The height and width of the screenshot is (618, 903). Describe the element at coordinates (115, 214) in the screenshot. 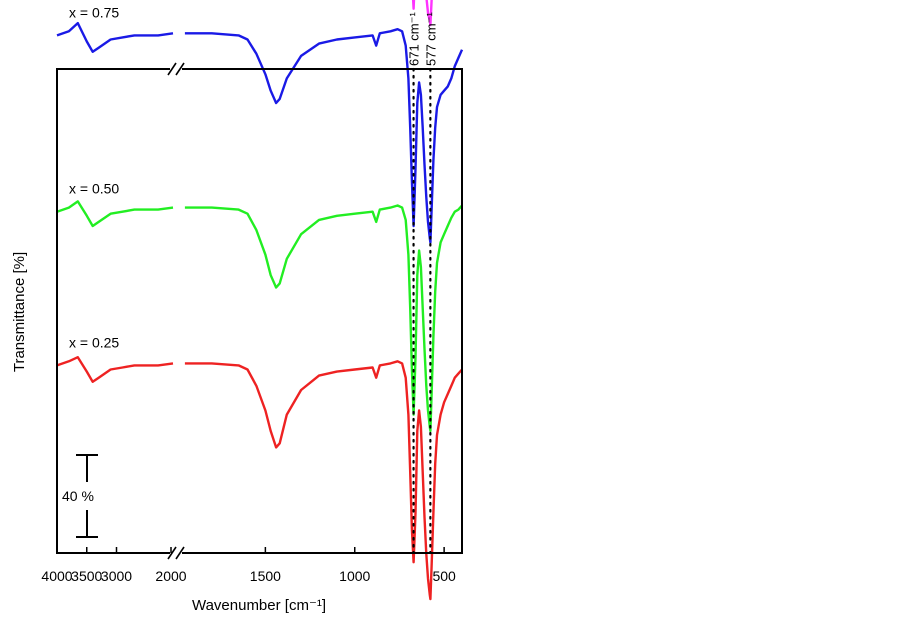

I see `series-line-x050-part1` at that location.